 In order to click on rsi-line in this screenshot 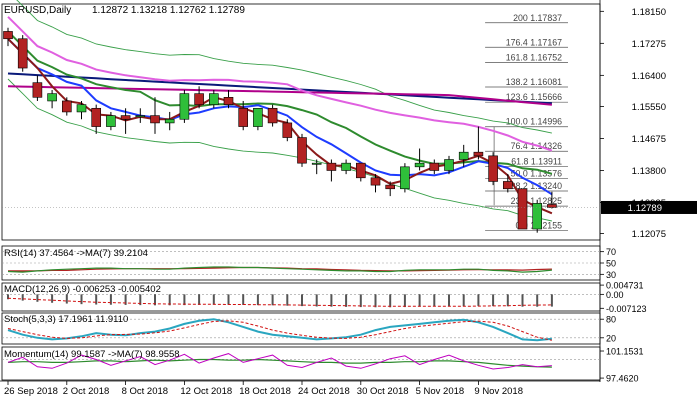, I will do `click(279, 269)`.